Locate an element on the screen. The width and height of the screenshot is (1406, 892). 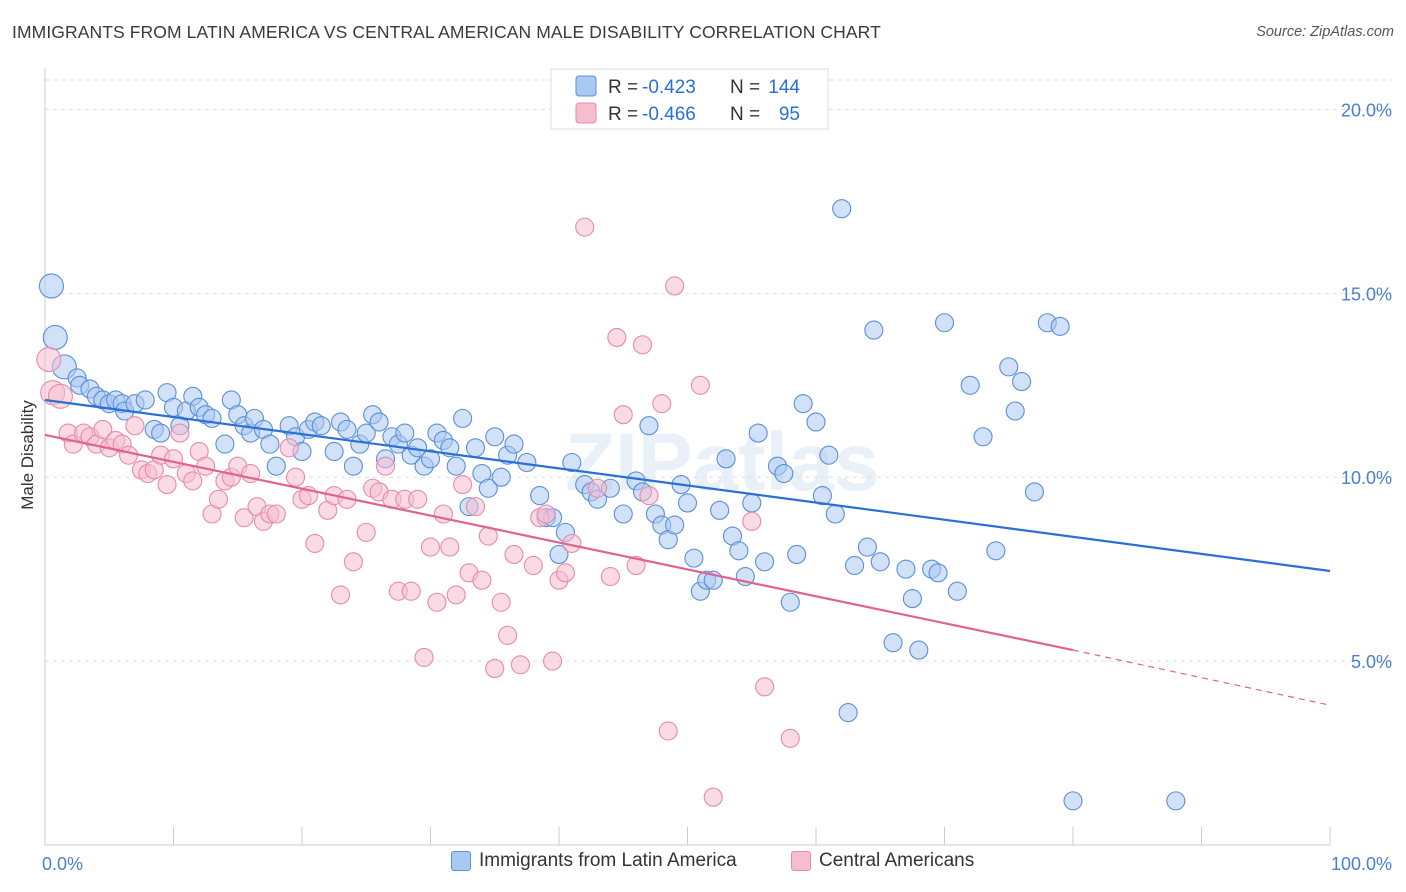
y-tick-label: 15.0% is located at coordinates (1366, 294).